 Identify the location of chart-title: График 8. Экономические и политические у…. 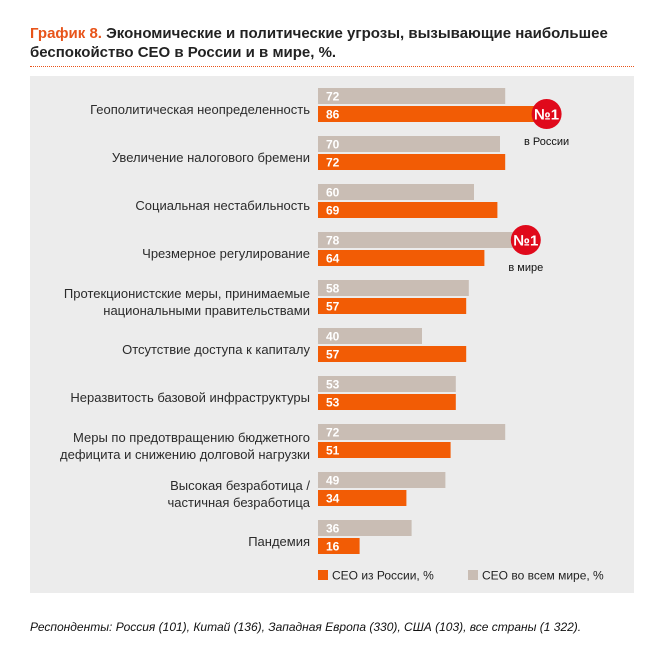
(330, 43).